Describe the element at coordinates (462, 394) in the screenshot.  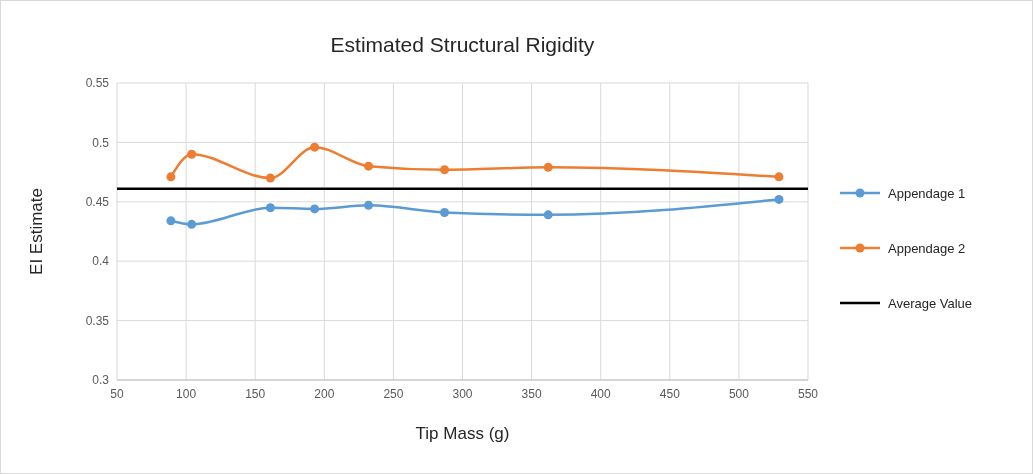
I see `x-tick-label: 300` at that location.